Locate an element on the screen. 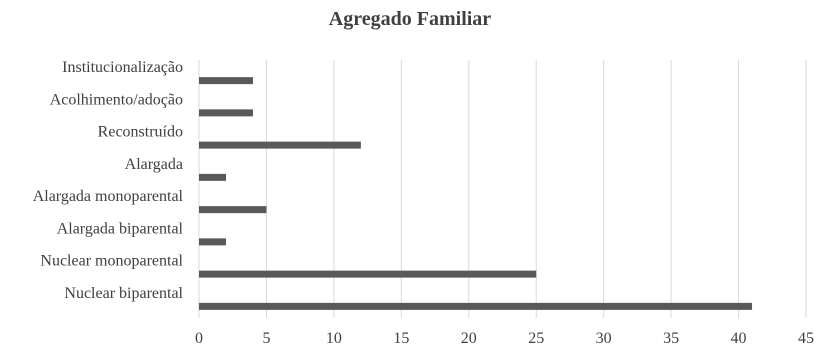  x-tick-label: 5 is located at coordinates (266, 338).